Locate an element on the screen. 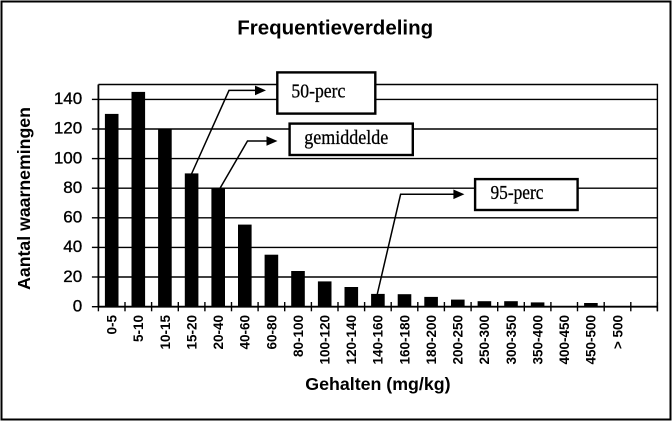  svg-text: Frequentieverdeling is located at coordinates (335, 28).